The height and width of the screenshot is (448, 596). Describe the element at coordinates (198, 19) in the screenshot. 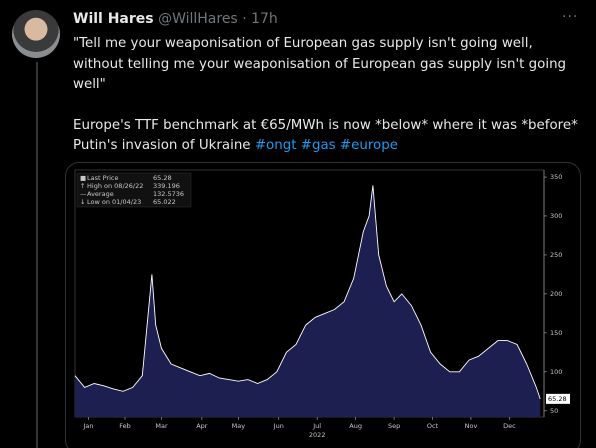

I see `author-handle: @WillHares` at that location.